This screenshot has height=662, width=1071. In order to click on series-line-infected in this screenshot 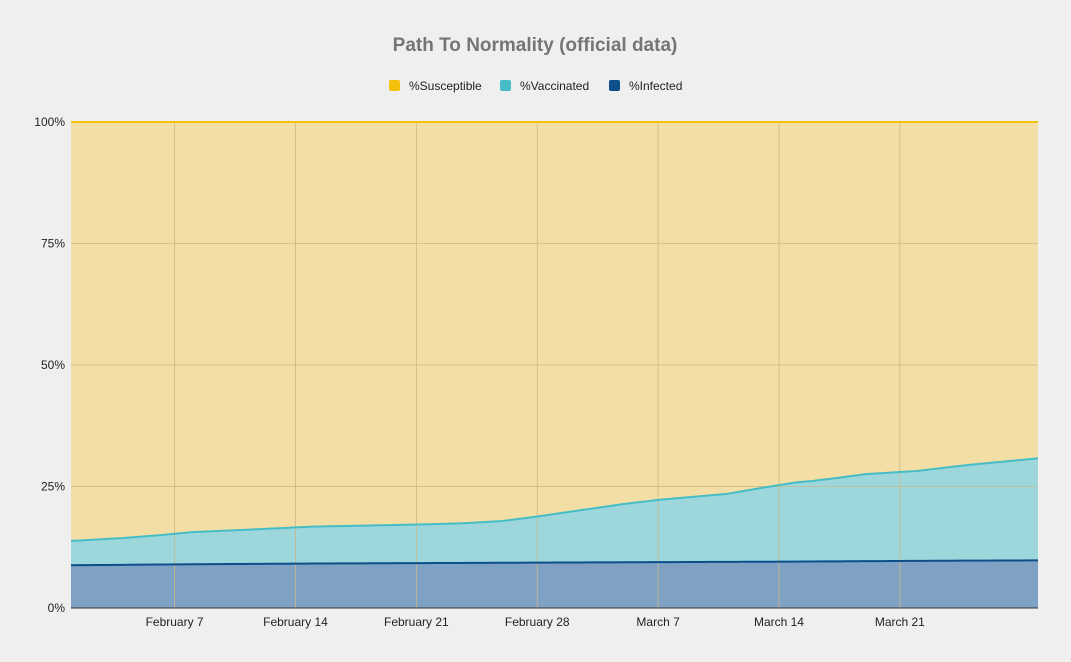, I will do `click(554, 563)`.